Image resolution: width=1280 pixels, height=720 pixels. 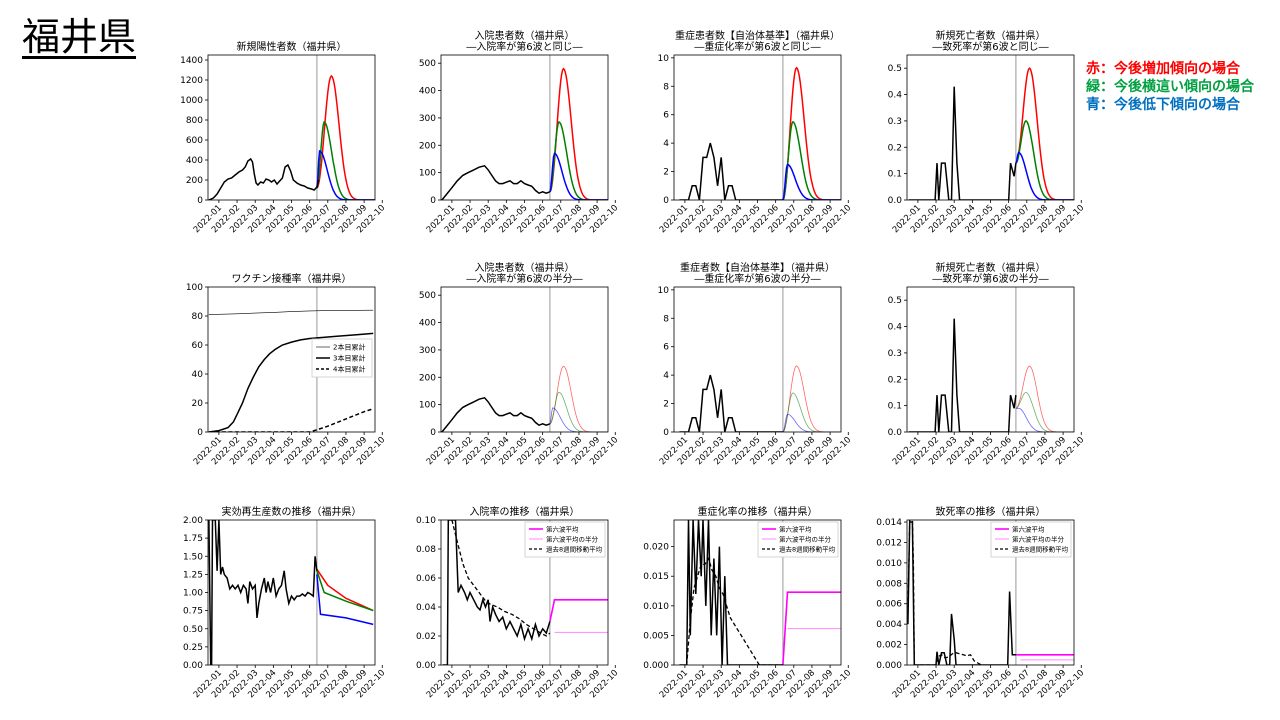 I want to click on y-tick-label: 8, so click(x=666, y=319).